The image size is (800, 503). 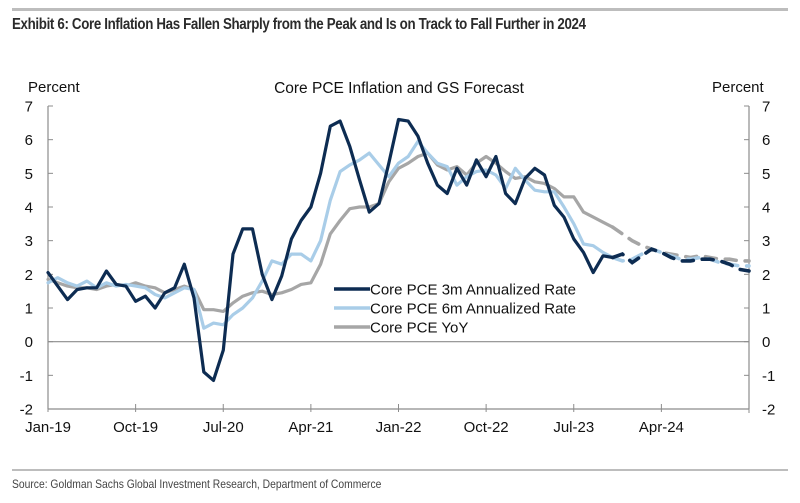 What do you see at coordinates (486, 427) in the screenshot?
I see `x-tick-label: Oct-22` at bounding box center [486, 427].